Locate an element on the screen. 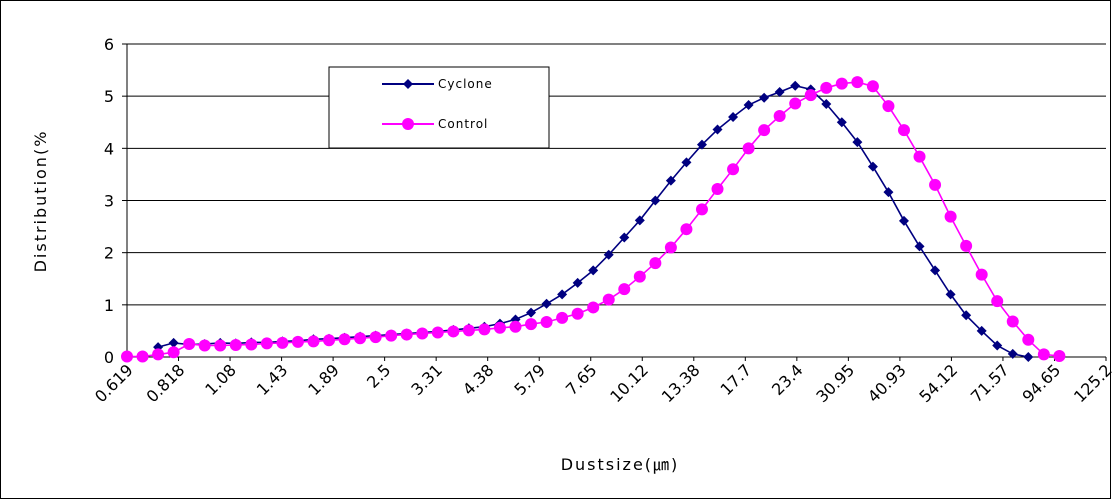 Image resolution: width=1112 pixels, height=500 pixels. y-tick-labels: 0 1 2 3 4 5 6 is located at coordinates (109, 201).